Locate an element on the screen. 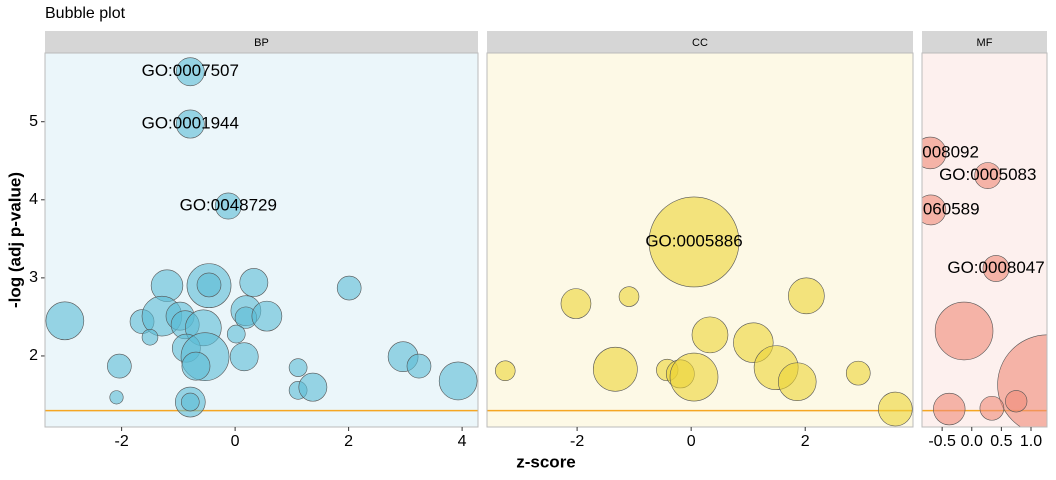 The width and height of the screenshot is (1056, 480). panel: GO:0008092 GO:0005083 GO:0060589 GO:0008047 is located at coordinates (964, 281).